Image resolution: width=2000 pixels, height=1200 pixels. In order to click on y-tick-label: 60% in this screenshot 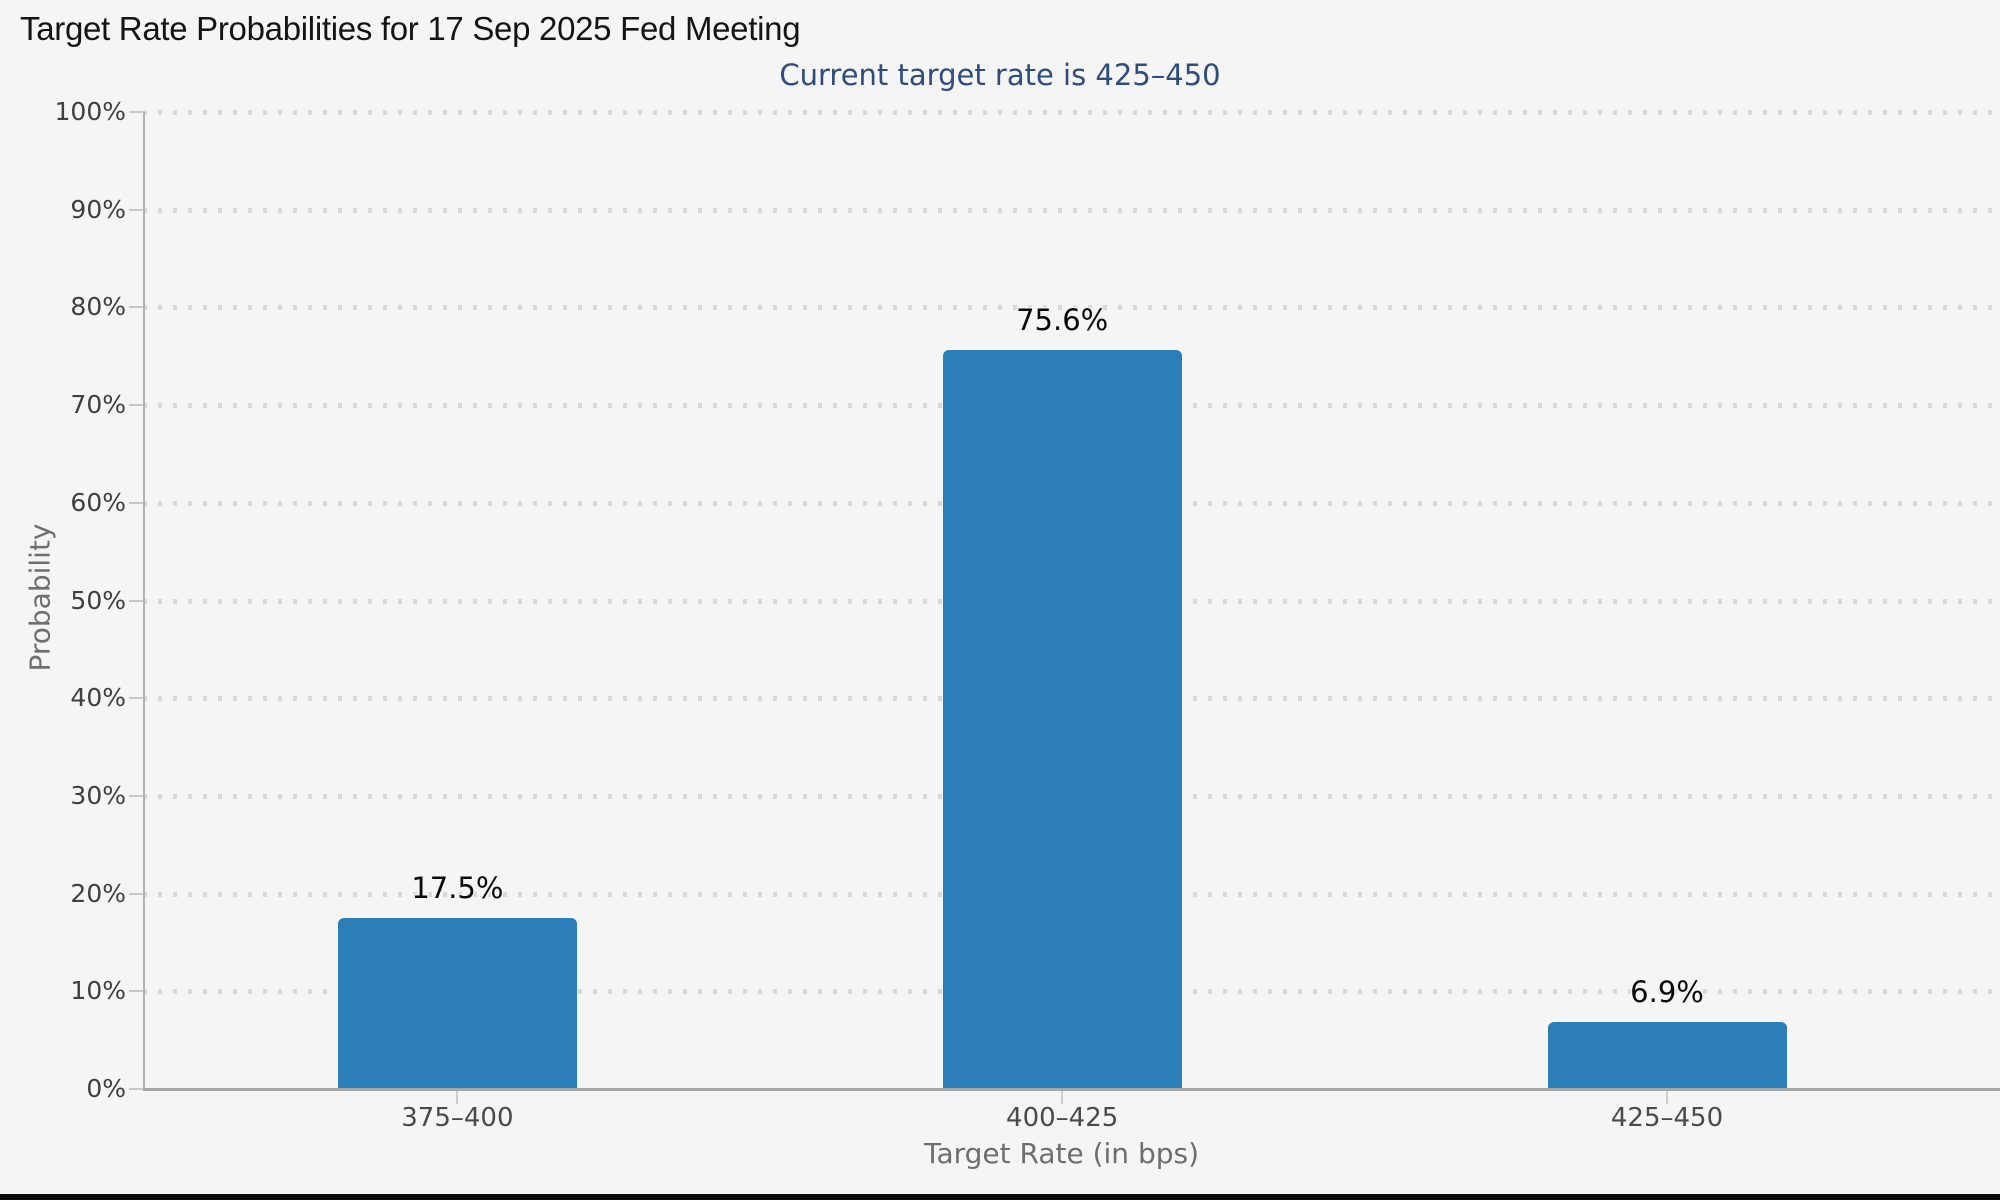, I will do `click(98, 502)`.